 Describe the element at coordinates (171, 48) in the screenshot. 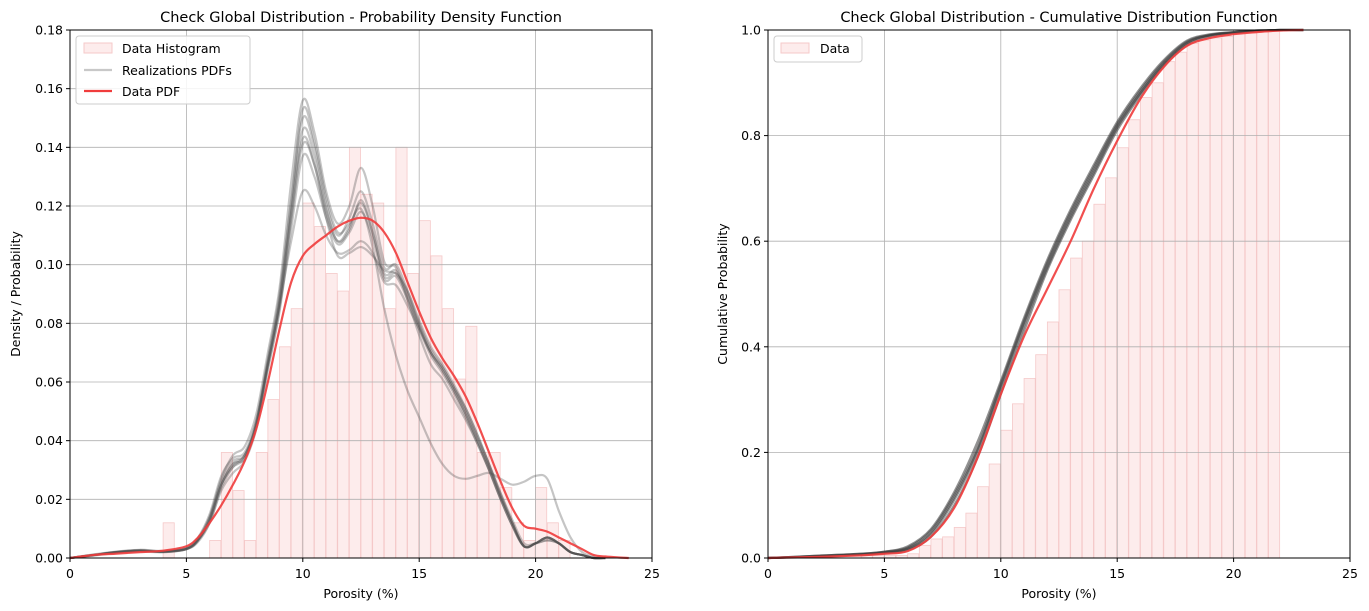

I see `legend-entry-data-histogram: Data Histogram` at that location.